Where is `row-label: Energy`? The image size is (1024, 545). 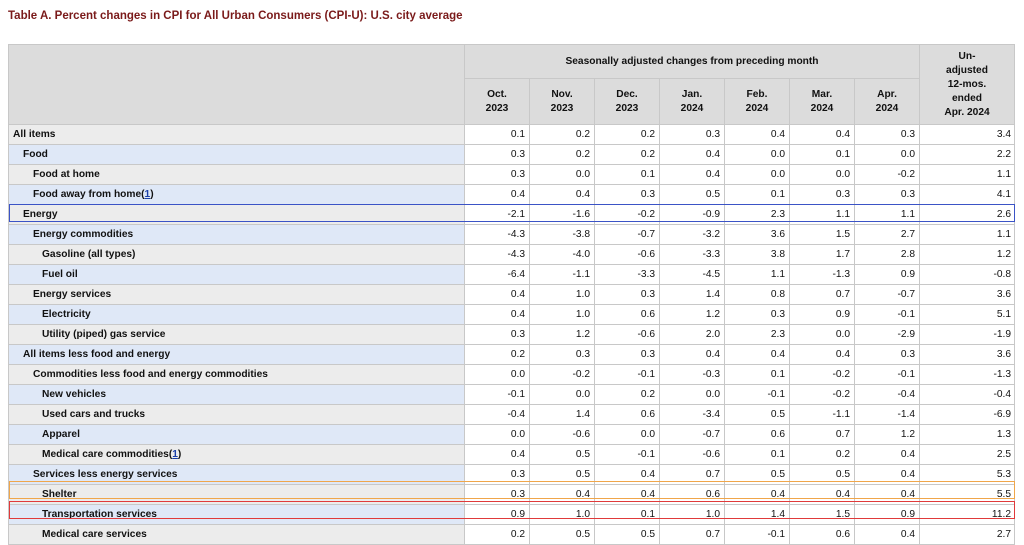 row-label: Energy is located at coordinates (236, 214).